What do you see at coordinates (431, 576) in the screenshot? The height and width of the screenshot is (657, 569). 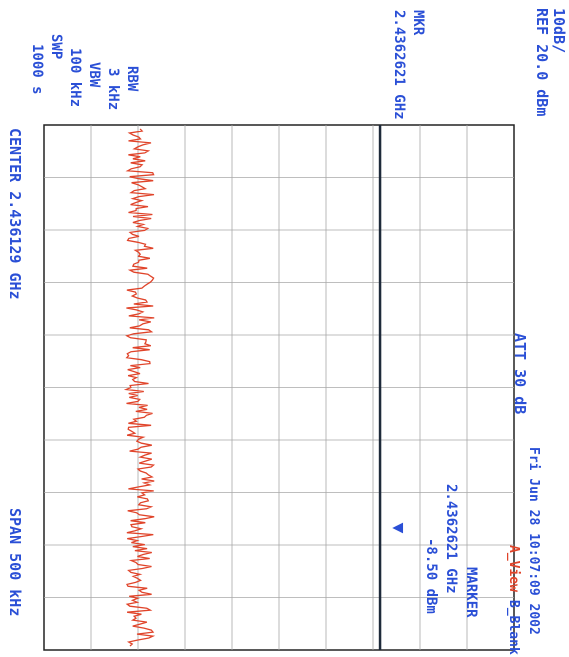 I see `marker-box-level: -8.50 dBm` at bounding box center [431, 576].